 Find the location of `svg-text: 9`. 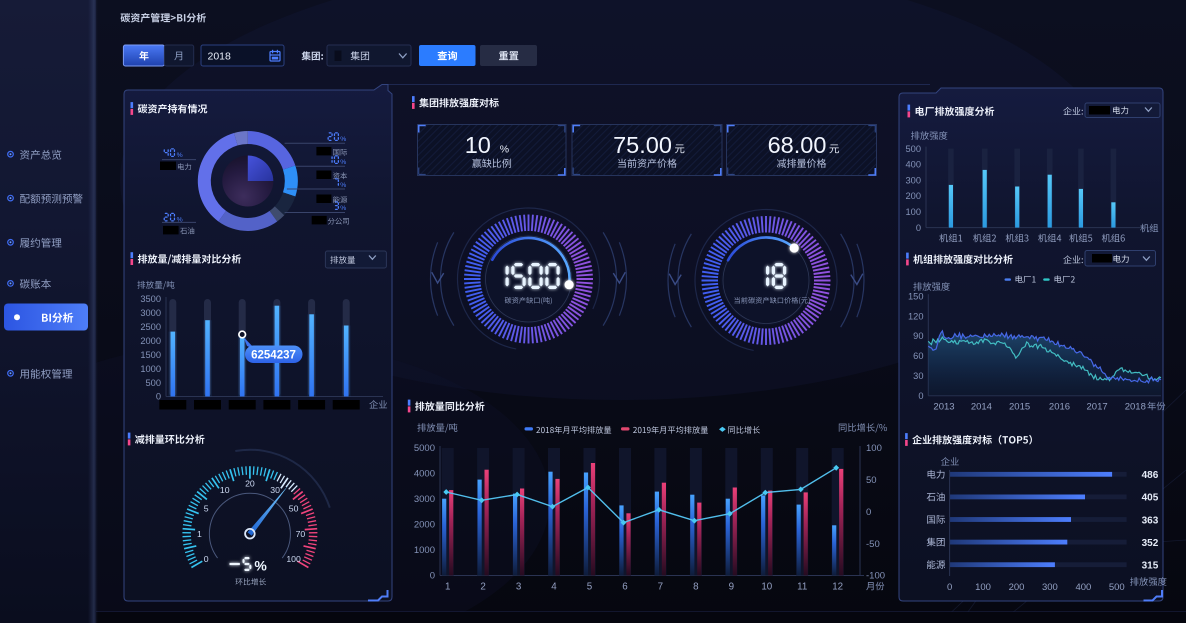

svg-text: 9 is located at coordinates (731, 587).